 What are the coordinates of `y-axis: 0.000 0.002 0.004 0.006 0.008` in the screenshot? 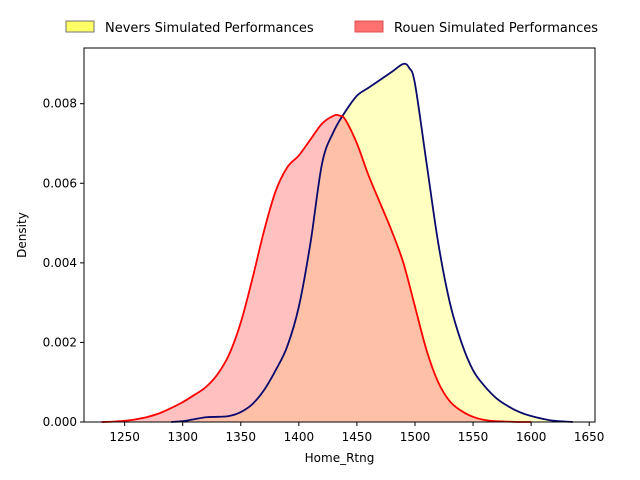 It's located at (63, 263).